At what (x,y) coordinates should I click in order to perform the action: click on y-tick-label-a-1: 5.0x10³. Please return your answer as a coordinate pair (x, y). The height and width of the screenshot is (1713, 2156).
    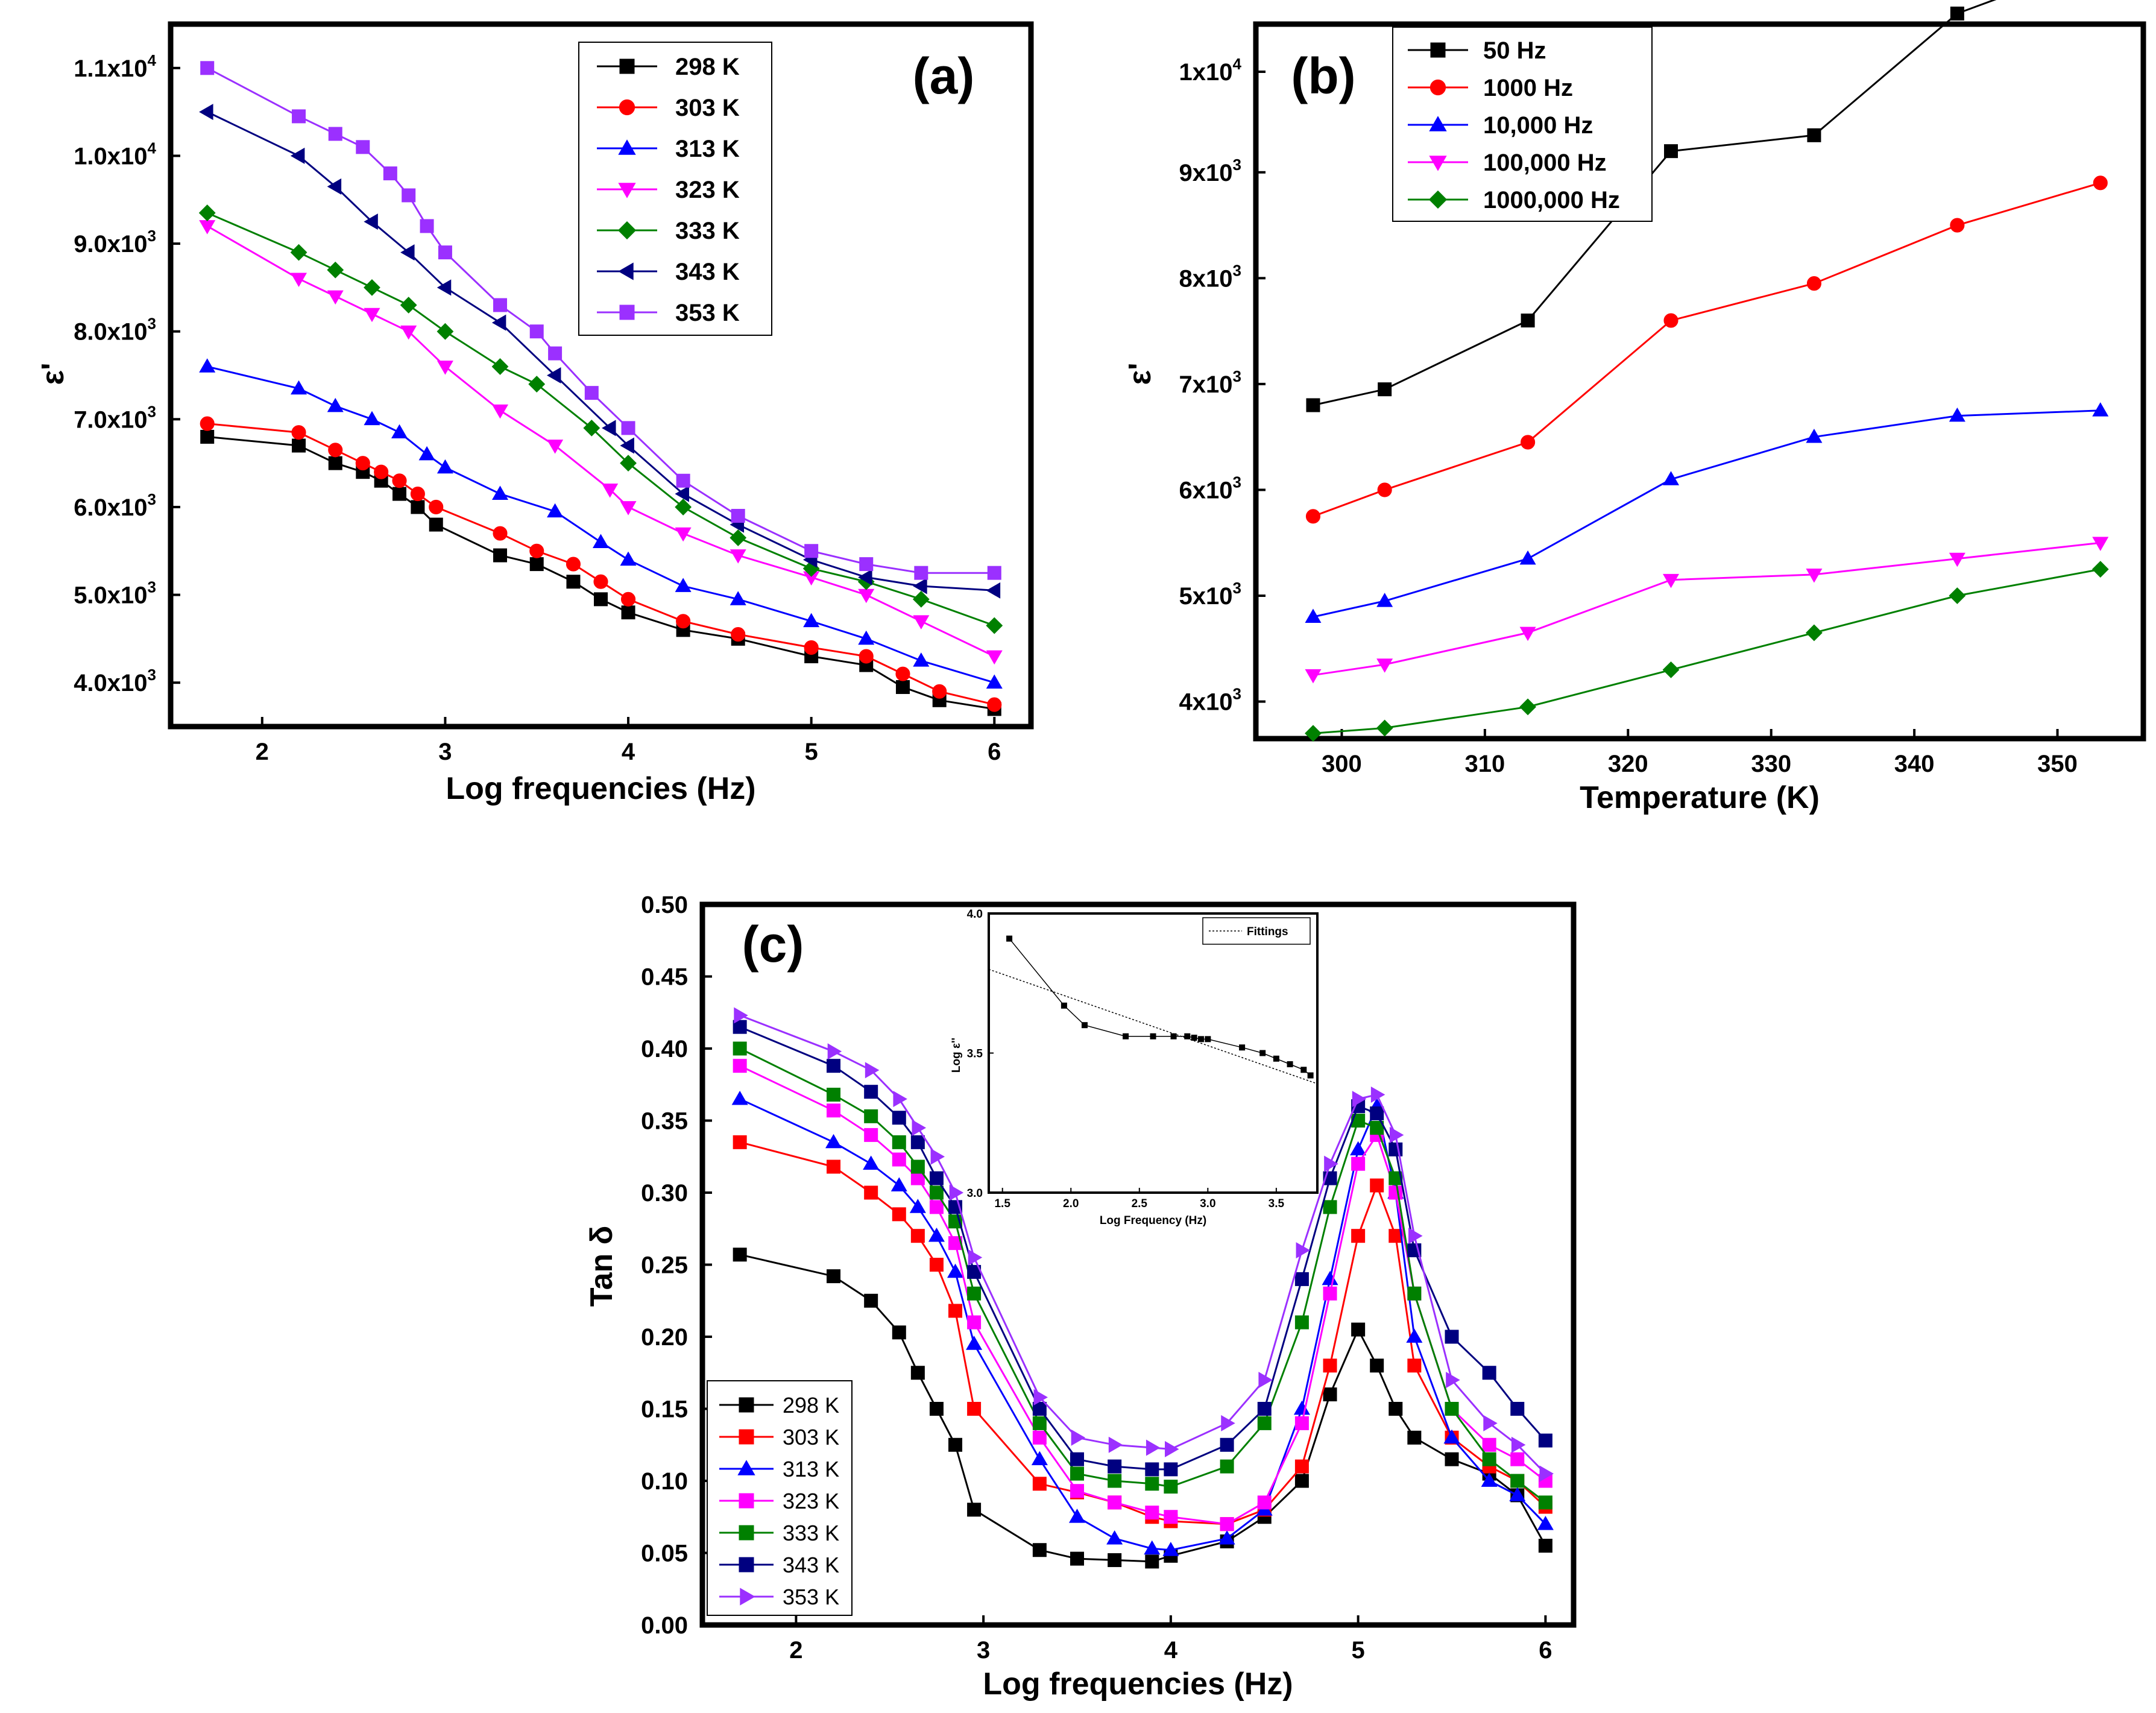
    Looking at the image, I should click on (115, 593).